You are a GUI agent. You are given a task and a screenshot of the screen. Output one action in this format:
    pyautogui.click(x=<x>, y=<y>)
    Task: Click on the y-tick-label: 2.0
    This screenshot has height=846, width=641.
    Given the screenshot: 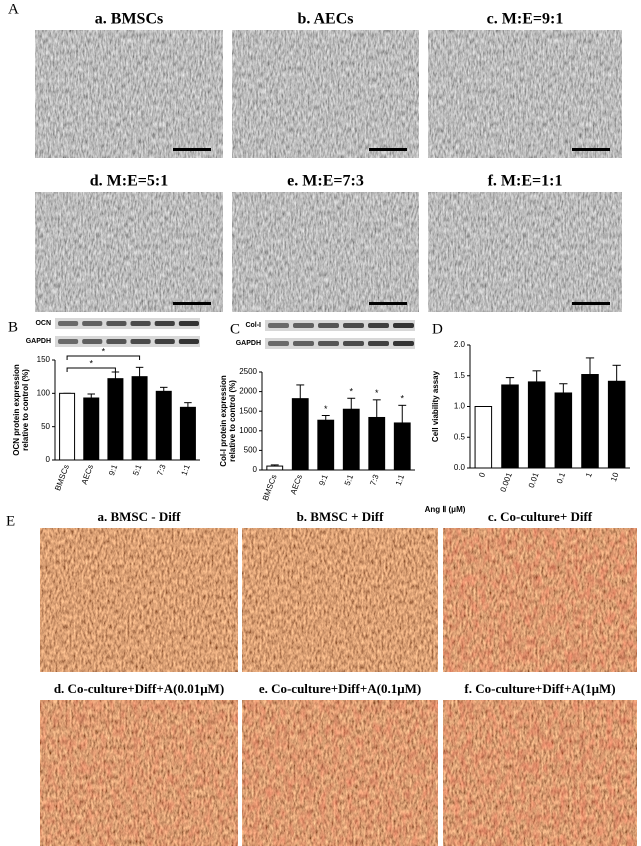 What is the action you would take?
    pyautogui.click(x=460, y=344)
    